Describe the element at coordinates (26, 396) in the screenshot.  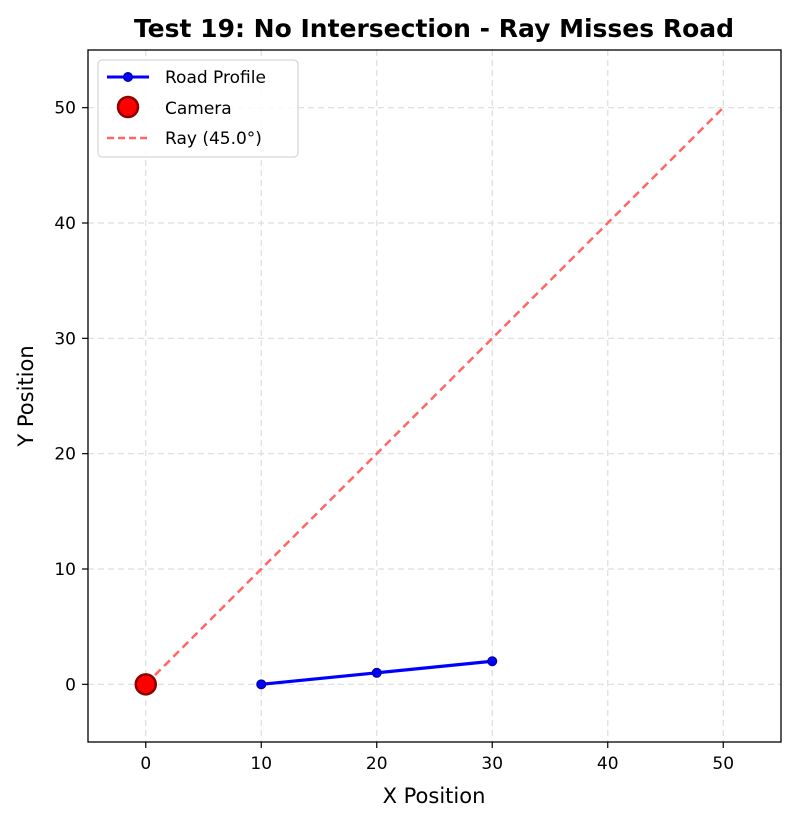
I see `y-axis-label: Y Position` at that location.